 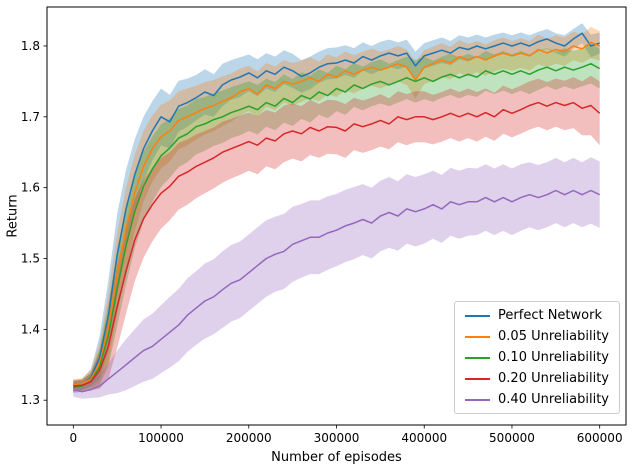 I want to click on y-tick-label: 1.3, so click(x=30, y=400).